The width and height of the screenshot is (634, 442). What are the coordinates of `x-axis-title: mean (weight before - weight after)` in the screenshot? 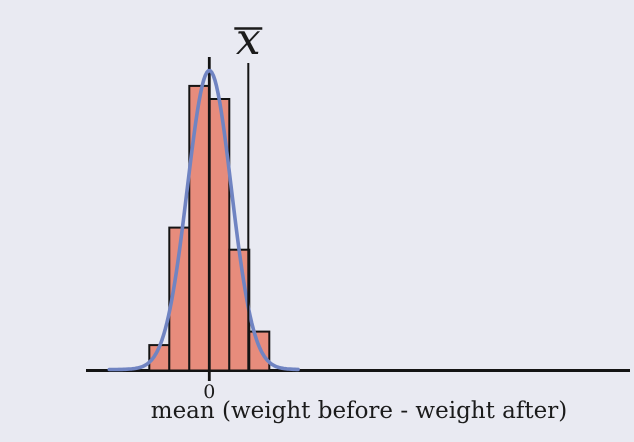 It's located at (359, 411).